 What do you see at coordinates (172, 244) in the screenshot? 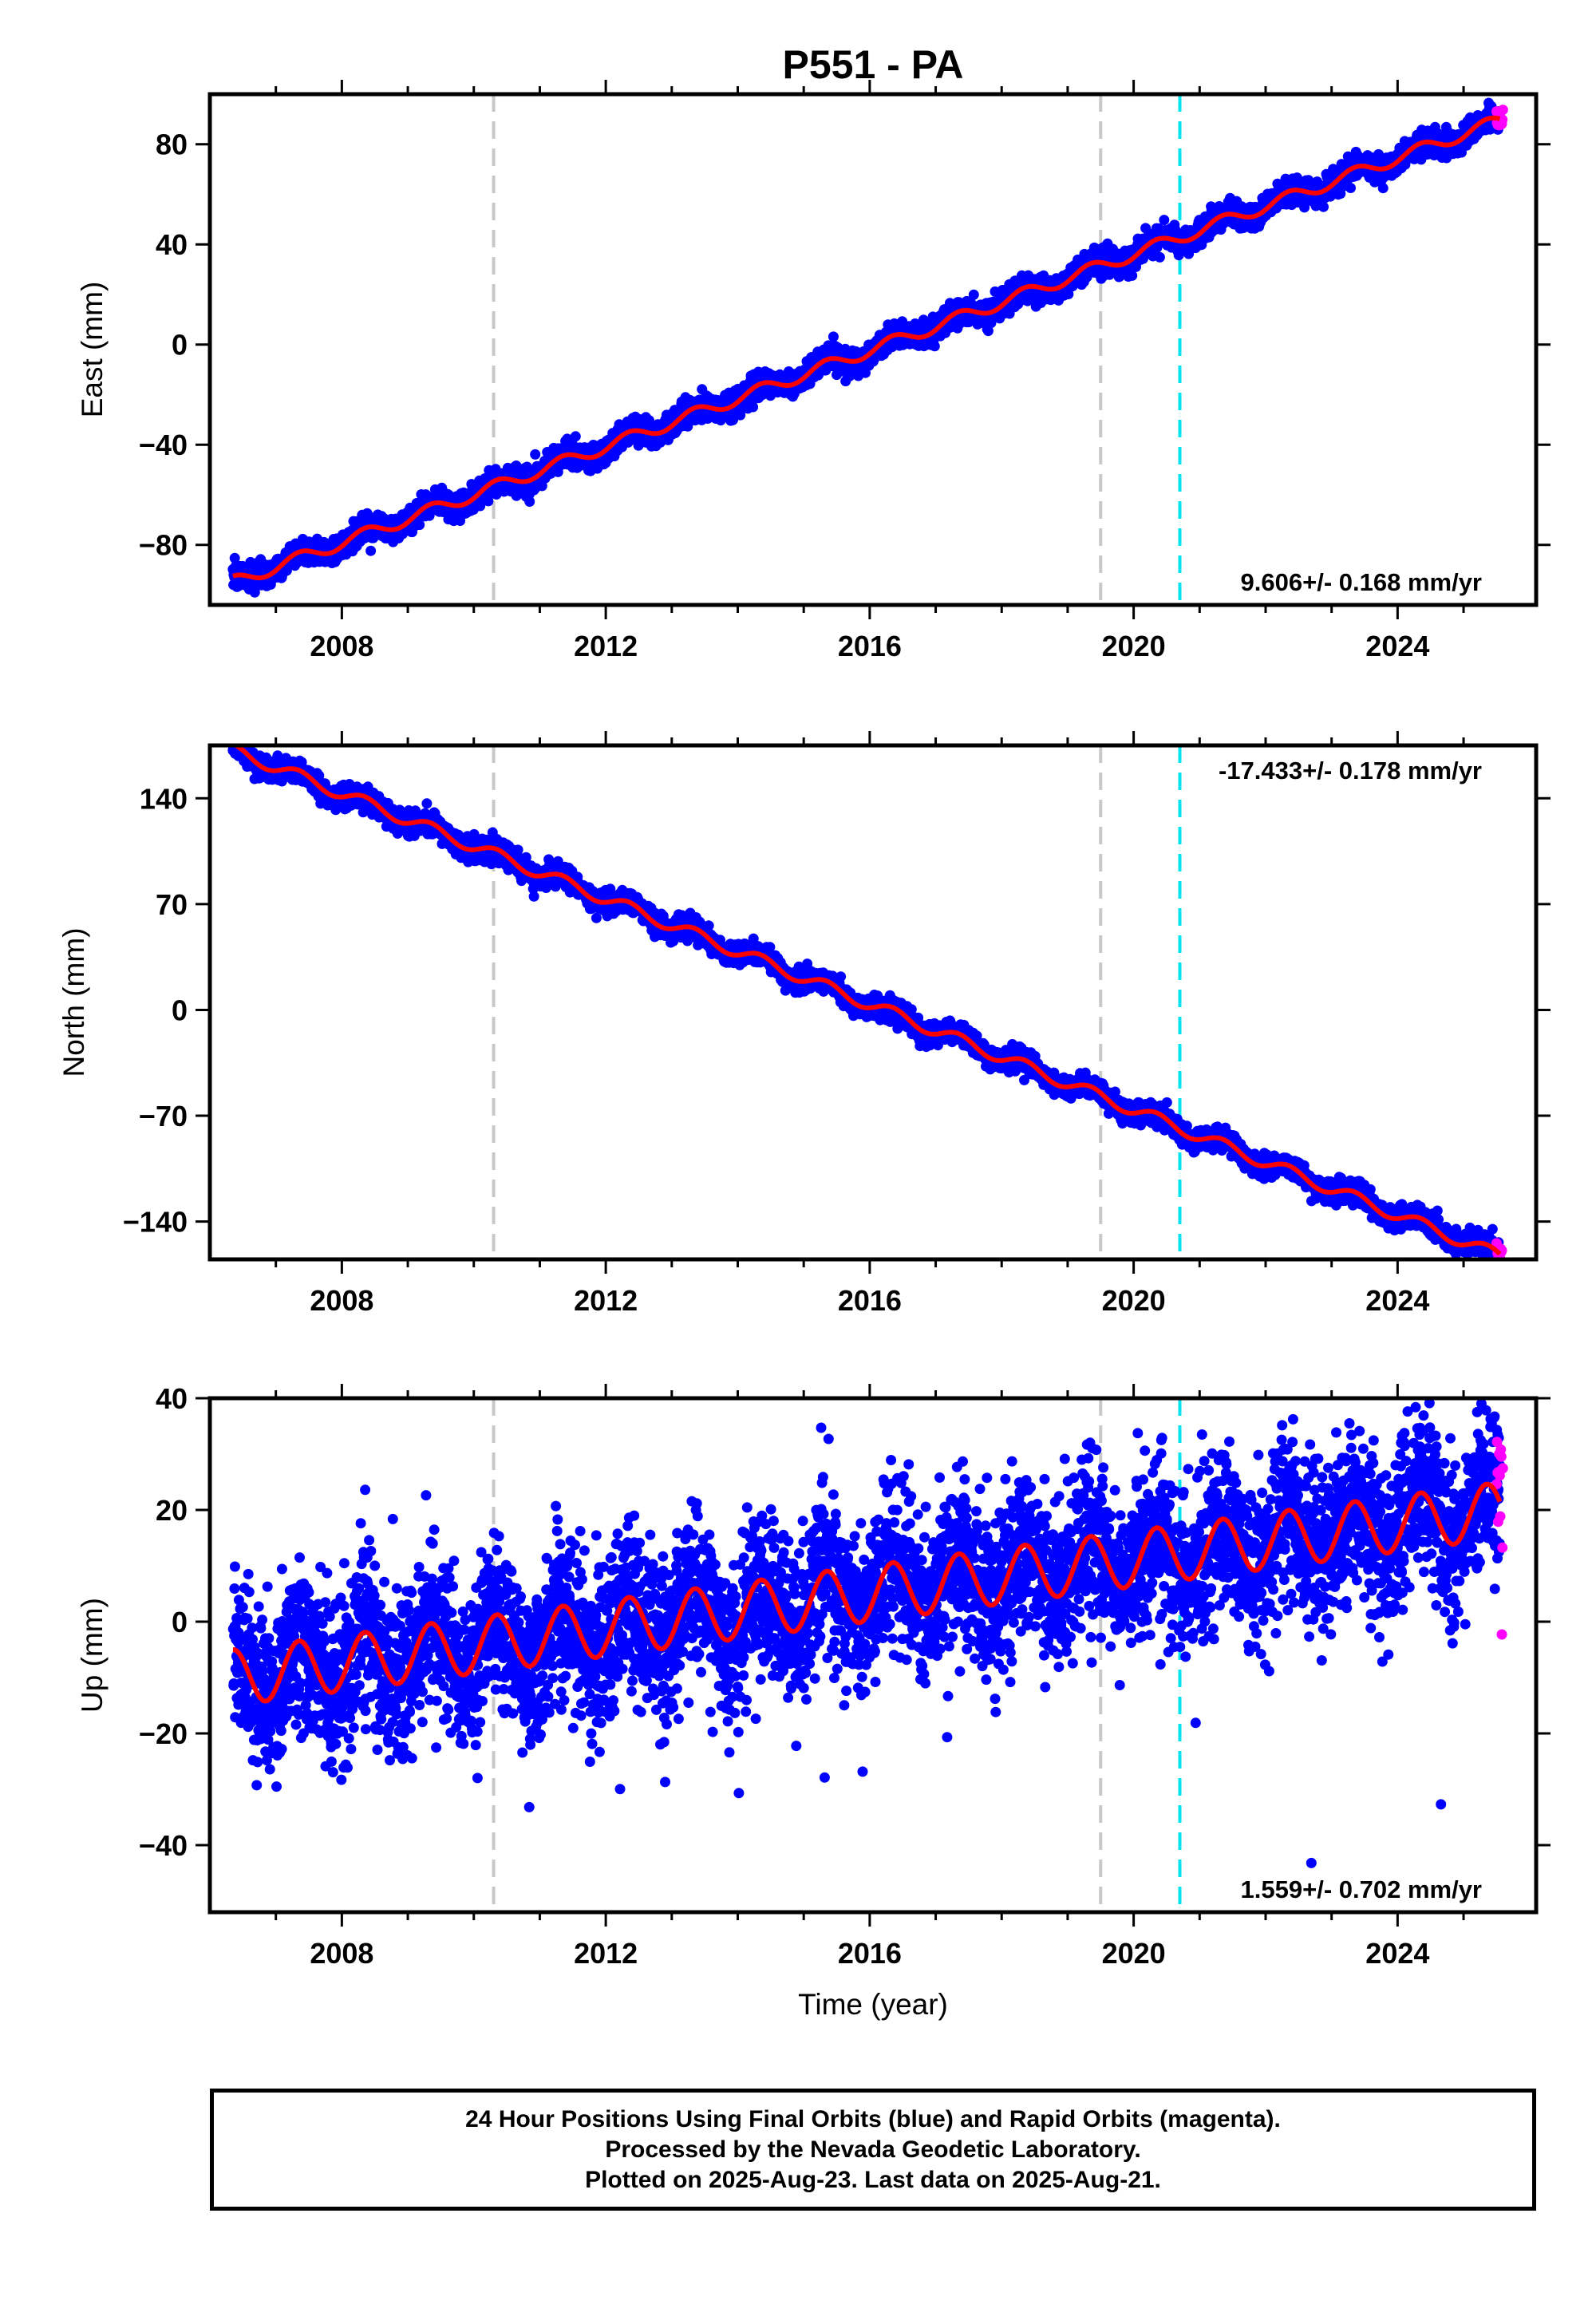
I see `y-tick-label: 40` at bounding box center [172, 244].